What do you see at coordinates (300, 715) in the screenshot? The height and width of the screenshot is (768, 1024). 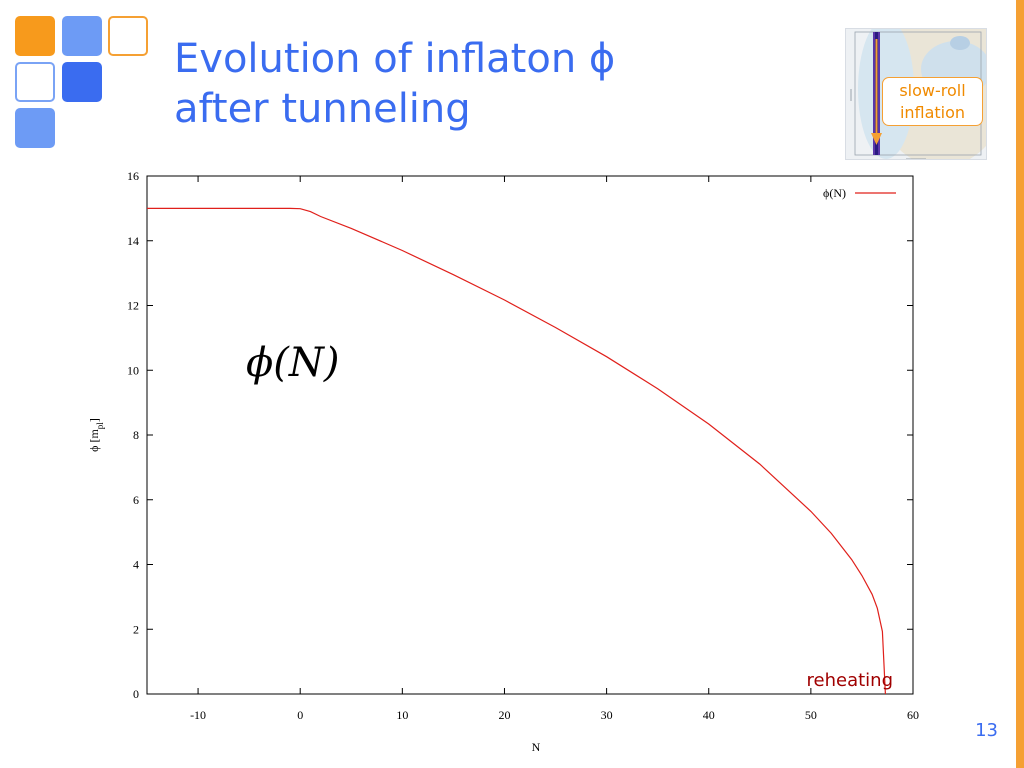 I see `x-tick-label: 0` at bounding box center [300, 715].